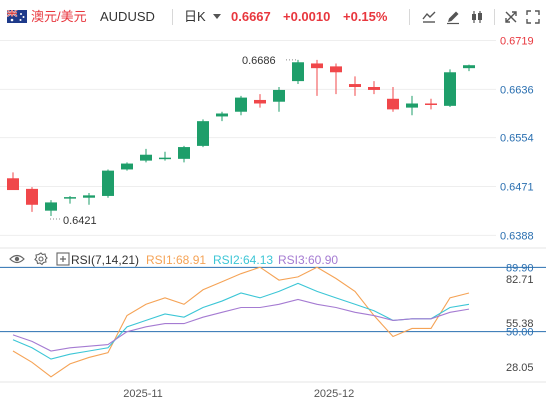 Image resolution: width=546 pixels, height=404 pixels. Describe the element at coordinates (41, 259) in the screenshot. I see `gear-icon` at that location.